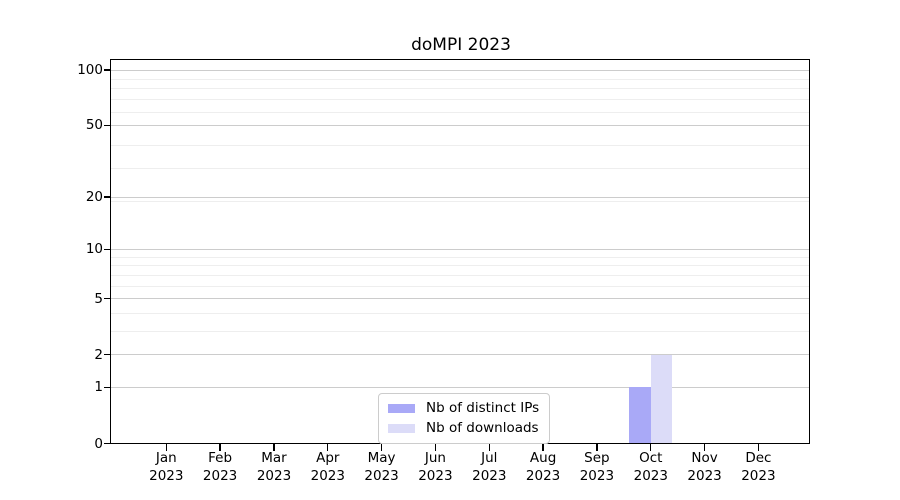 Image resolution: width=900 pixels, height=500 pixels. I want to click on legend-item-nb-of-distinct-ips: Nb of distinct IPs, so click(463, 408).